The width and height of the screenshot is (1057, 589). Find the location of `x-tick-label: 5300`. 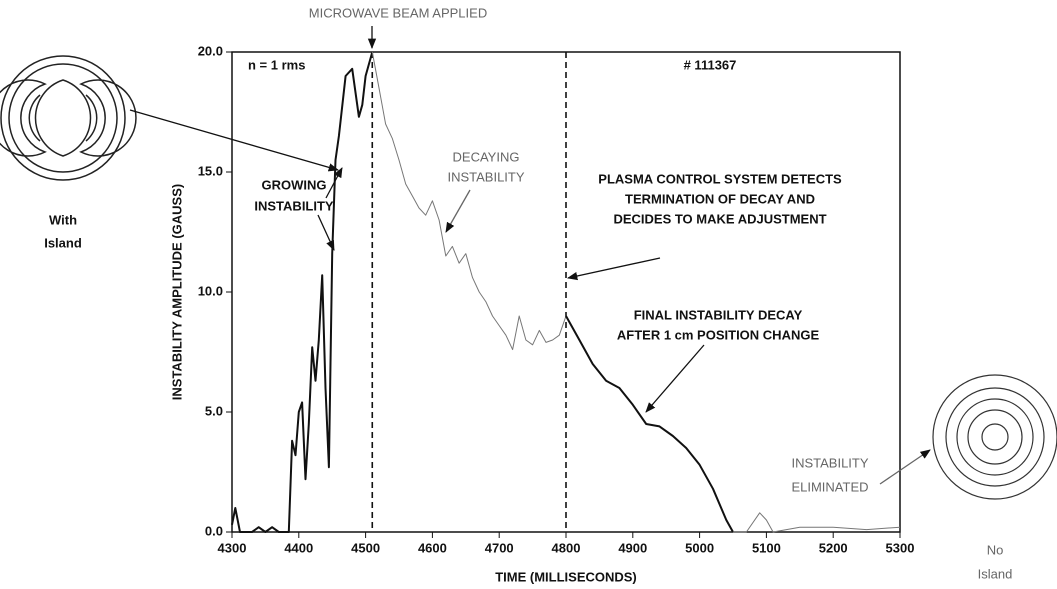

x-tick-label: 5300 is located at coordinates (900, 547).